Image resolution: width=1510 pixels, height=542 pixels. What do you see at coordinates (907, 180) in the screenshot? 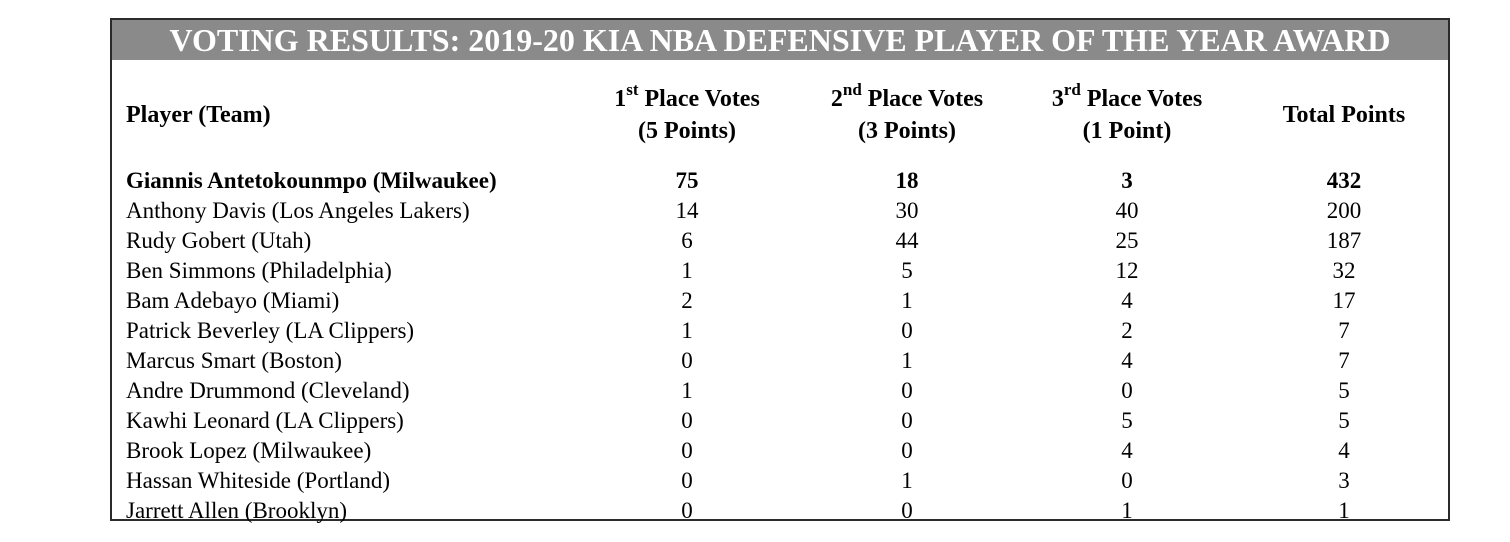
I see `second-votes-cell: 18` at bounding box center [907, 180].